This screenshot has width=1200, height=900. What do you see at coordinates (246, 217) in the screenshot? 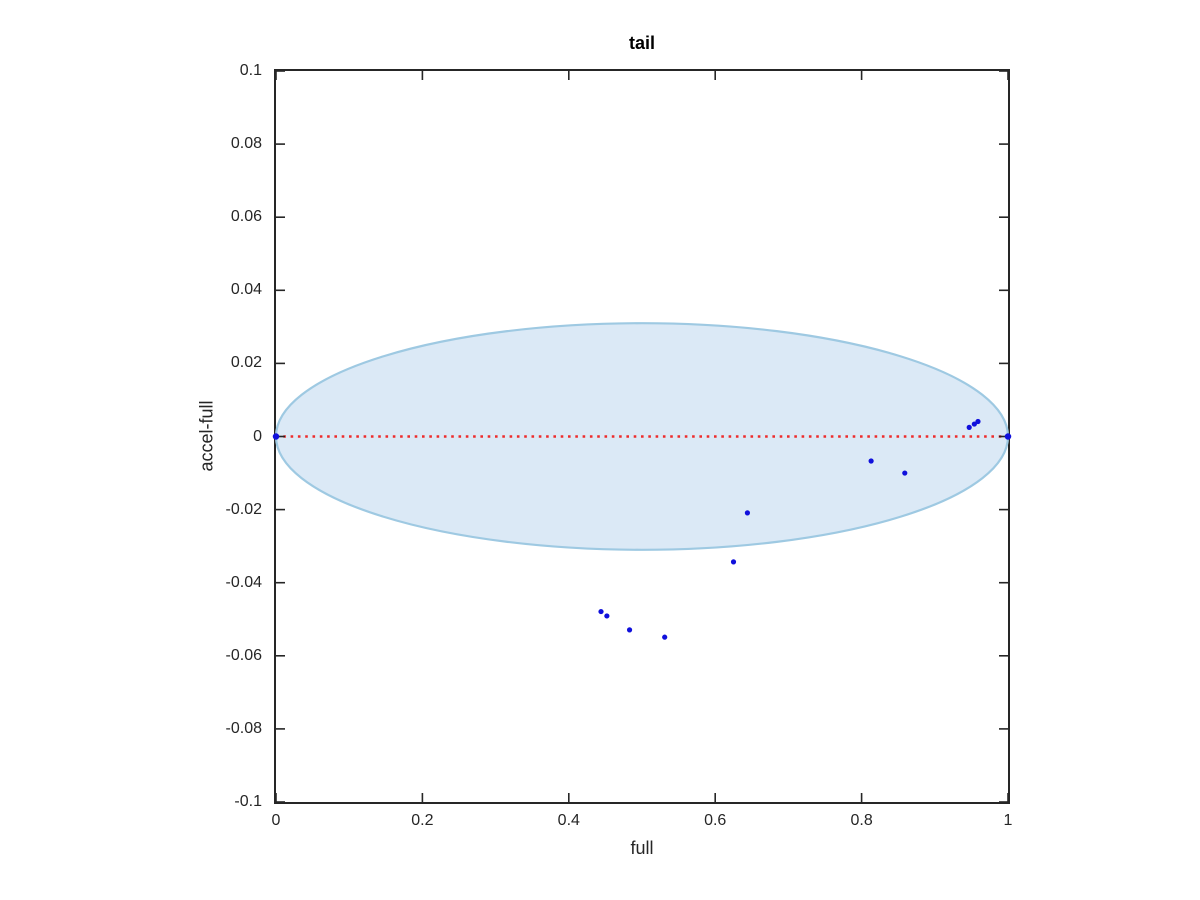
I see `y-tick-label: 0.06` at bounding box center [246, 217].